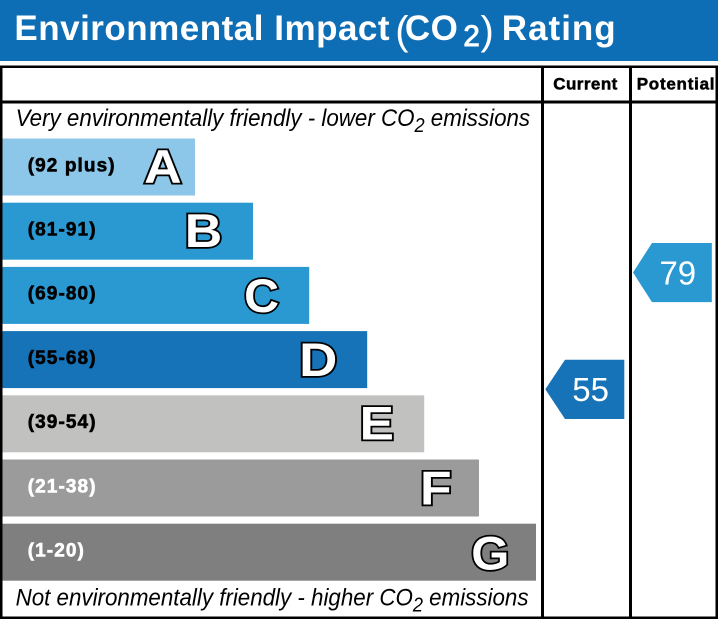 Image resolution: width=718 pixels, height=619 pixels. Describe the element at coordinates (432, 28) in the screenshot. I see `svg-text: CO` at that location.